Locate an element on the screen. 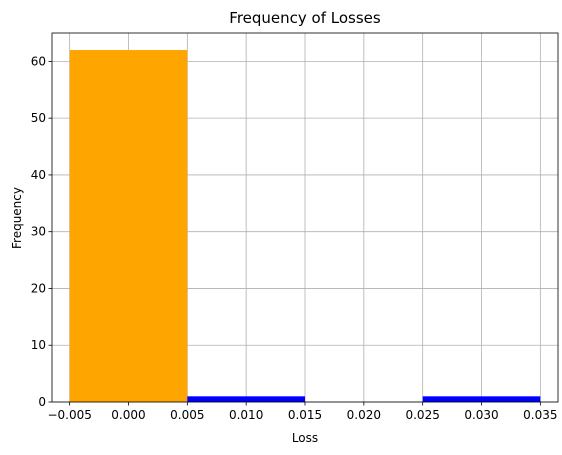 This screenshot has height=455, width=562. x-tick-label: −0.005 is located at coordinates (69, 415).